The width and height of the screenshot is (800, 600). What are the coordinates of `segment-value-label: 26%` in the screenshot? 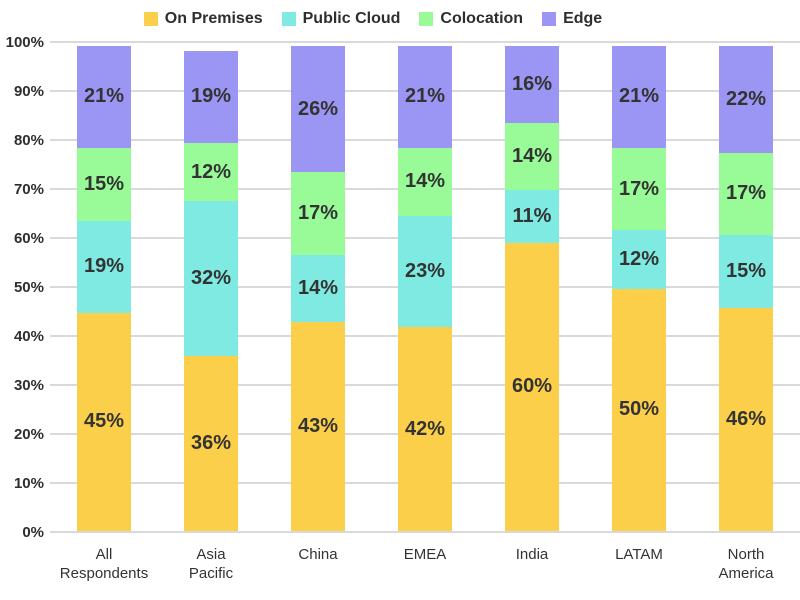 It's located at (318, 108).